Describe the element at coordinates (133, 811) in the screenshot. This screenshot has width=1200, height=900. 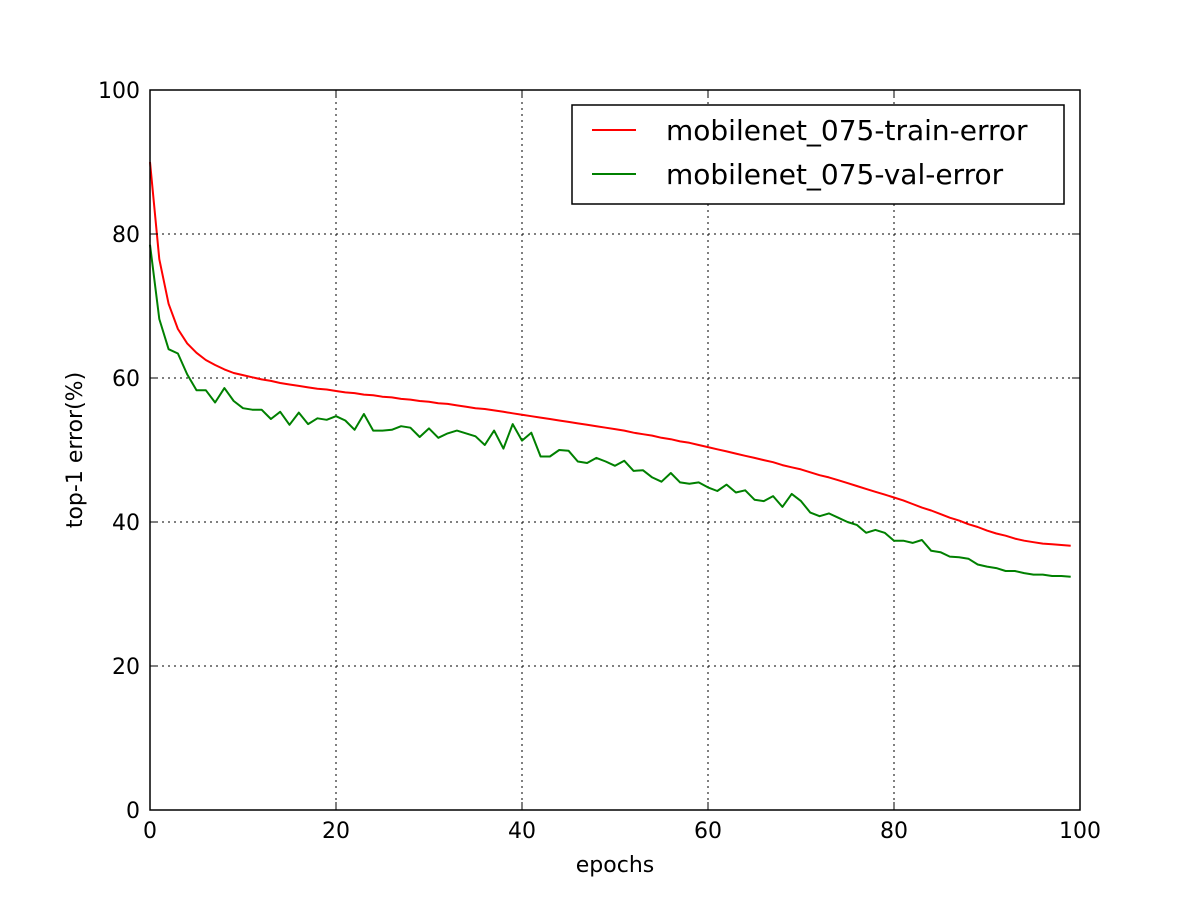
I see `y-tick-label: 0` at that location.